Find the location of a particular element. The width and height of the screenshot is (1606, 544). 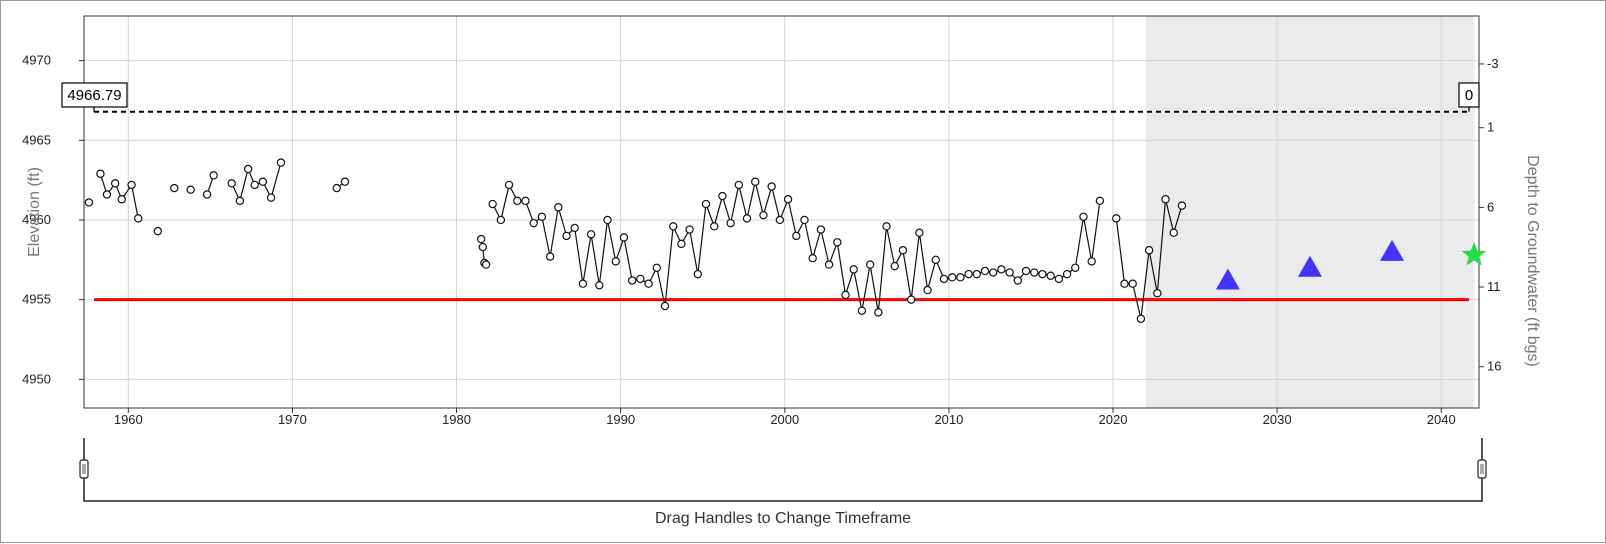

y-tick-label: 4960 is located at coordinates (36, 219).